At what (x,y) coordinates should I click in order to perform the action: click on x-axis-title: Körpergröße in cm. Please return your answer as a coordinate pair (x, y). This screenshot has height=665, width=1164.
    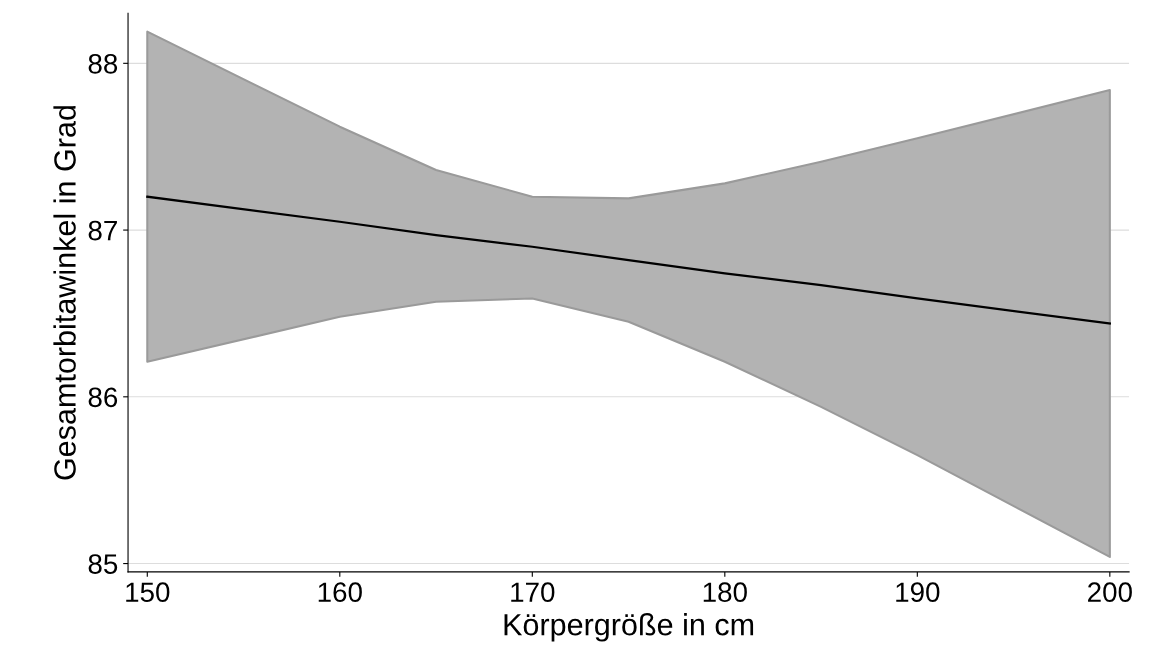
    Looking at the image, I should click on (629, 627).